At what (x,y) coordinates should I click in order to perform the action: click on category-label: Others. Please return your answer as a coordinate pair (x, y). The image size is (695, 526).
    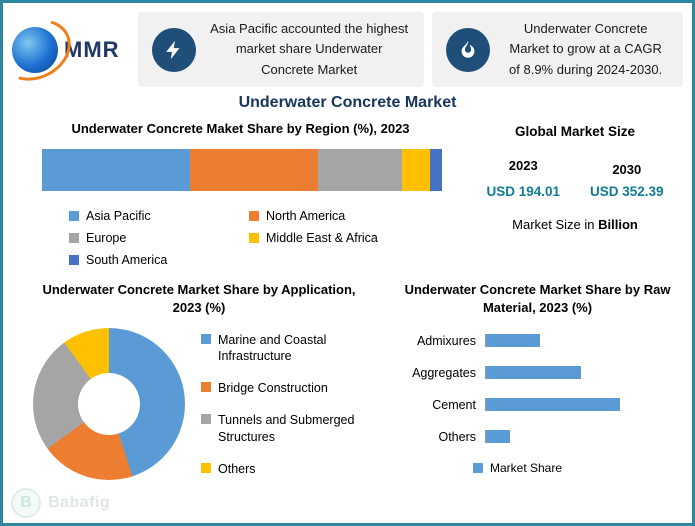
    Looking at the image, I should click on (457, 436).